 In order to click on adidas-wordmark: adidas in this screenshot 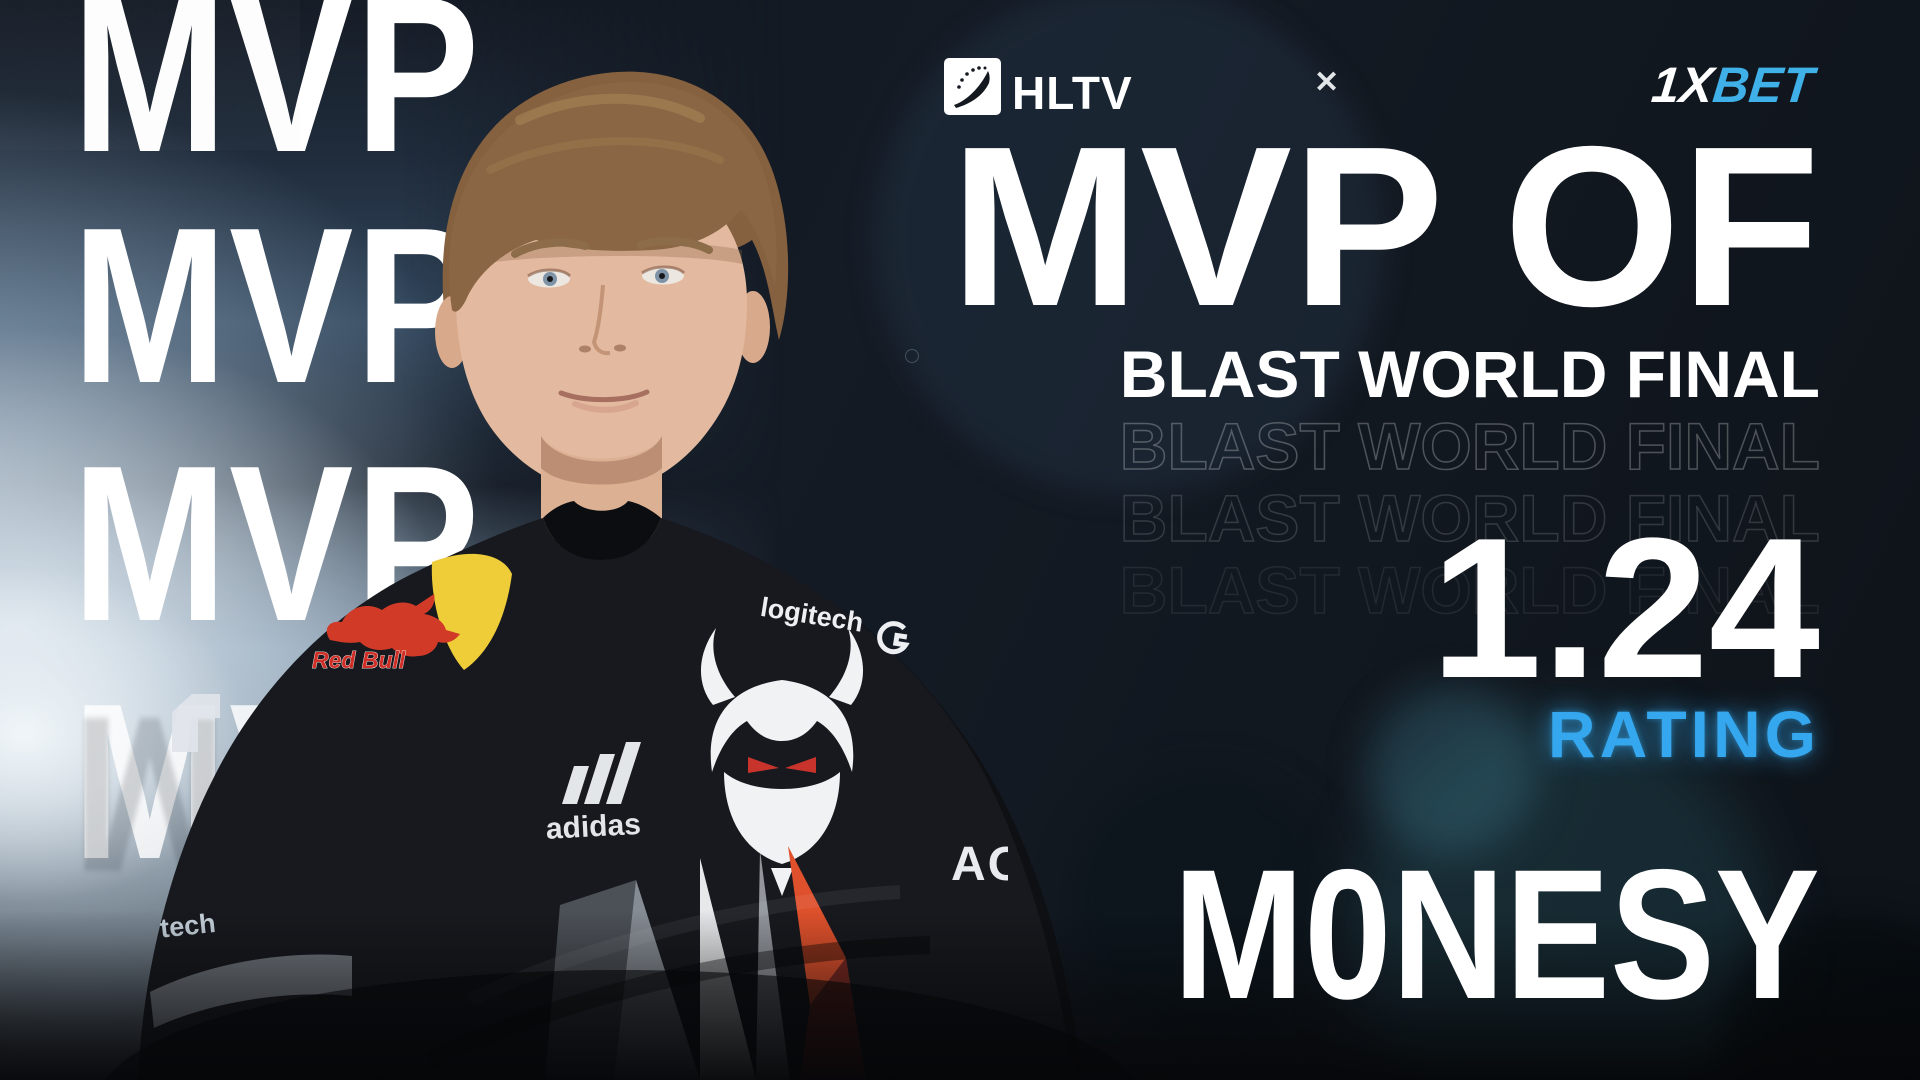, I will do `click(593, 827)`.